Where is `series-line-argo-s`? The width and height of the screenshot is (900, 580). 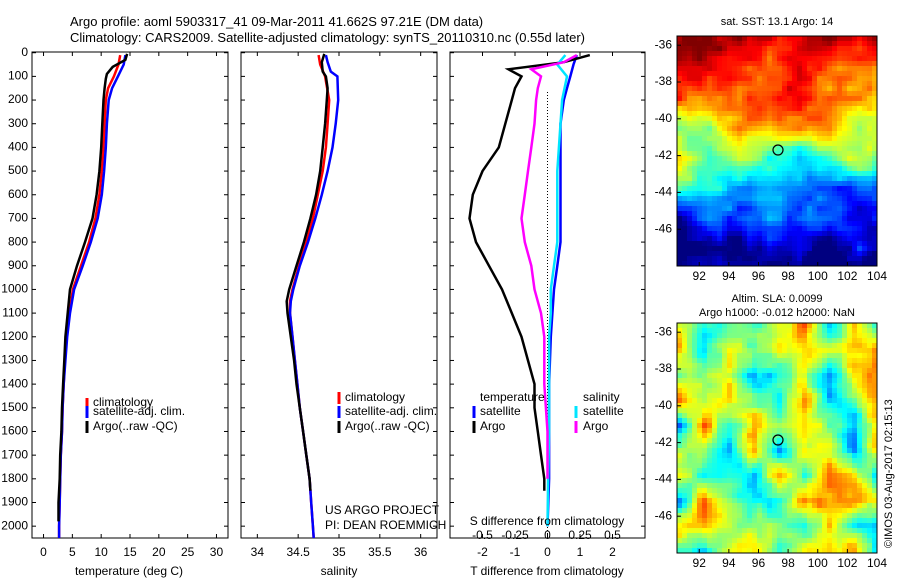
series-line-argo-s is located at coordinates (549, 266).